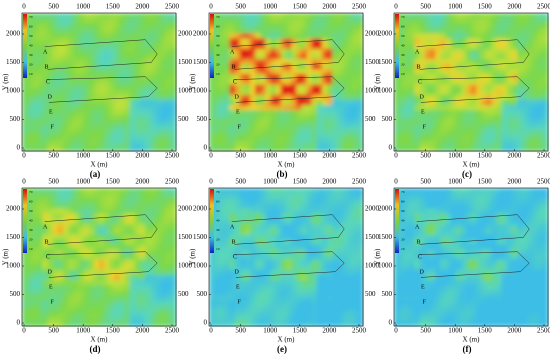 The image size is (550, 359). Describe the element at coordinates (359, 182) in the screenshot. I see `x-tick-label-top: 2500` at that location.